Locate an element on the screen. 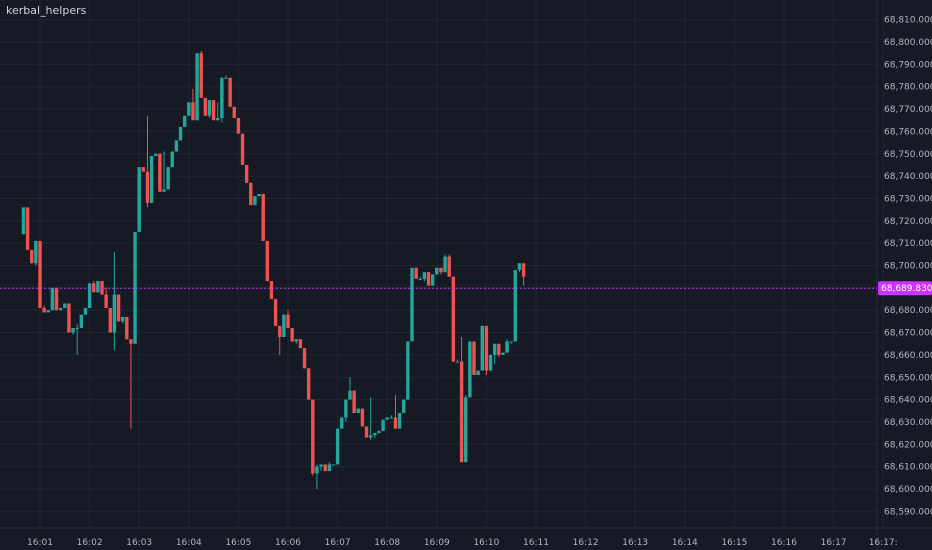  y-tick-label: 68,590.000 is located at coordinates (908, 512).